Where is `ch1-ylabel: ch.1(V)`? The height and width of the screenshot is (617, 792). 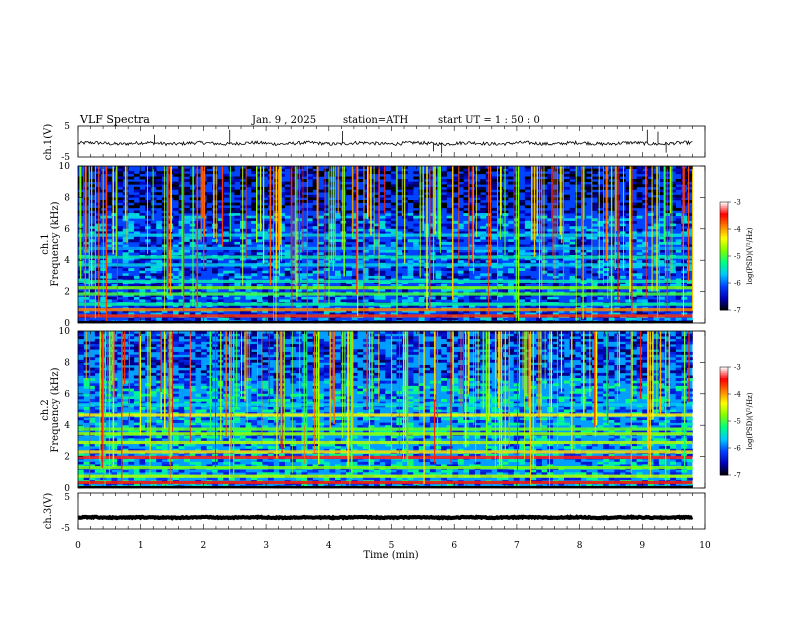
ch1-ylabel: ch.1(V) is located at coordinates (48, 142).